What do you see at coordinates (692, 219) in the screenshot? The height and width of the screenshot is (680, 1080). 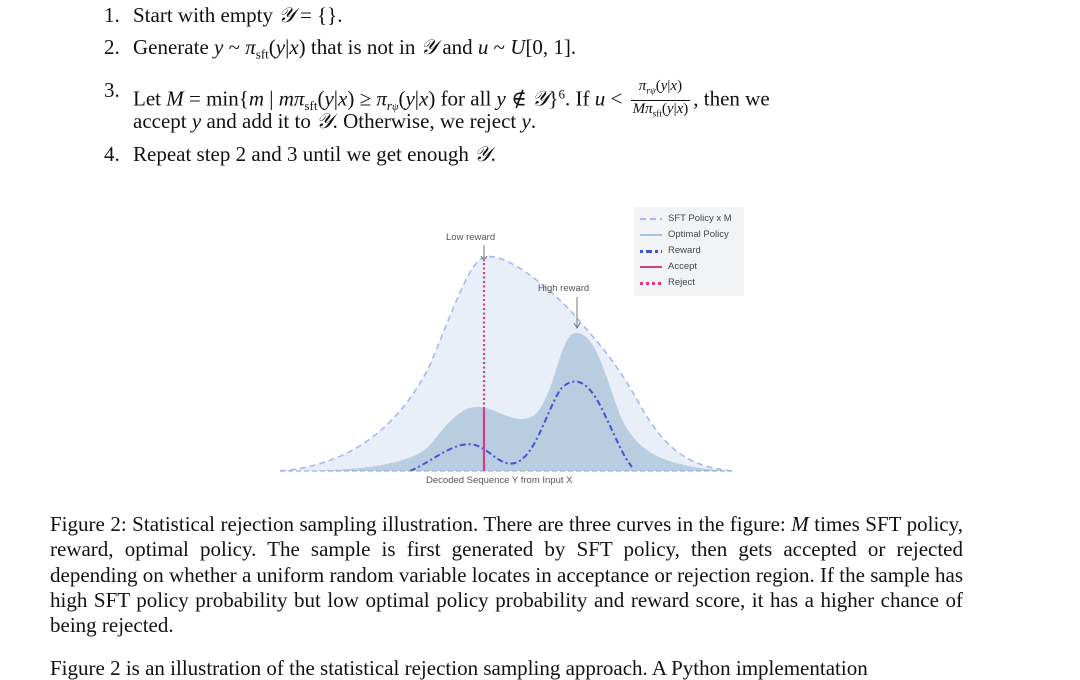 I see `legend-item-sft-policy: SFT Policy x M` at bounding box center [692, 219].